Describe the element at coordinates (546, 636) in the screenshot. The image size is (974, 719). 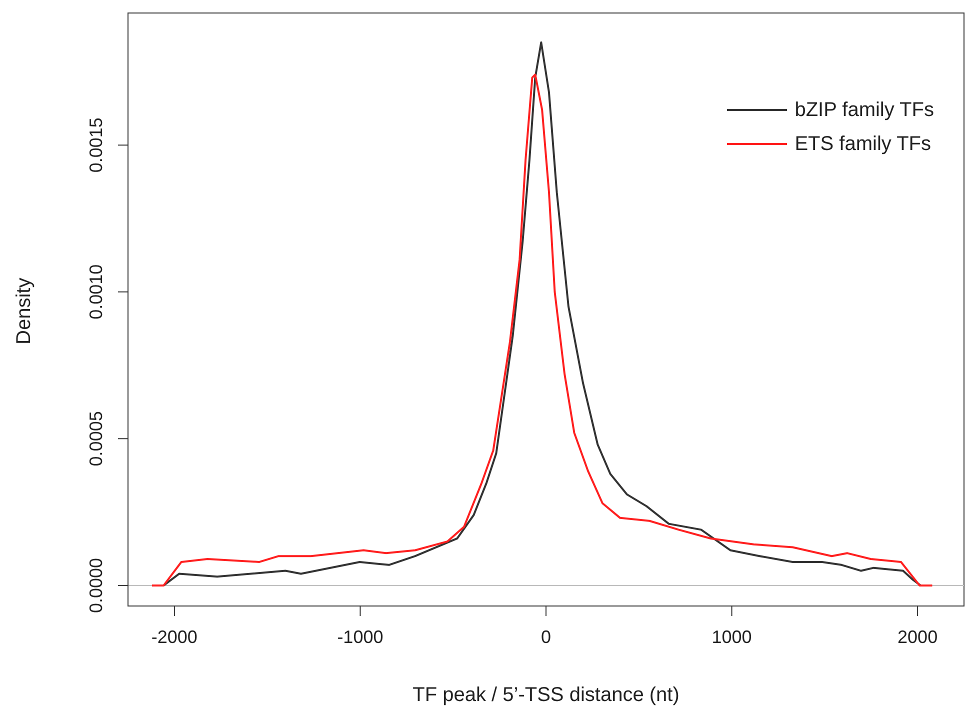
I see `x-tick-label: 0` at that location.